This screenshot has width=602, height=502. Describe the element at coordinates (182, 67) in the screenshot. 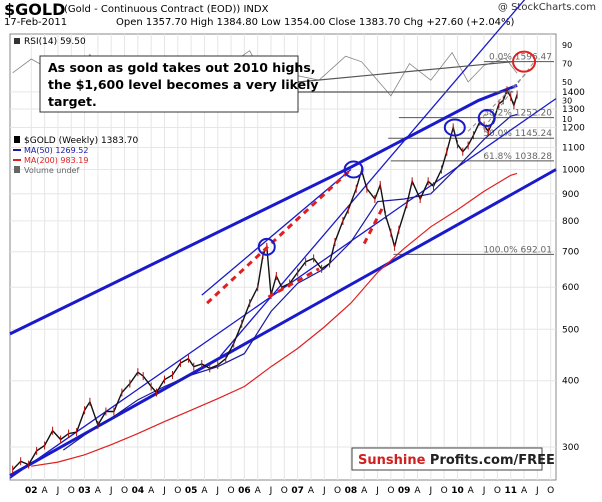

I see `annotation-text-line: As soon as gold takes out 2010 highs,` at that location.